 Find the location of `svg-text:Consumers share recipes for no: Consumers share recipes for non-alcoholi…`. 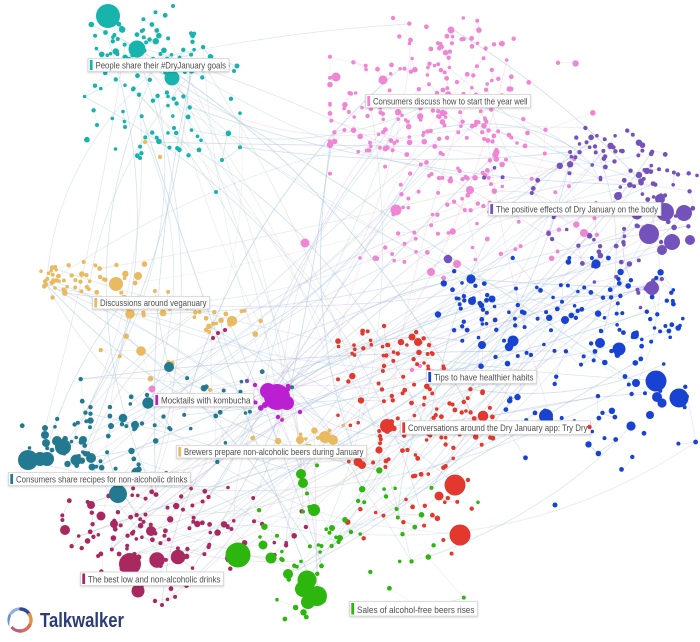

svg-text:Consumers share recipes for no: Consumers share recipes for non-alcoholi… is located at coordinates (102, 479).